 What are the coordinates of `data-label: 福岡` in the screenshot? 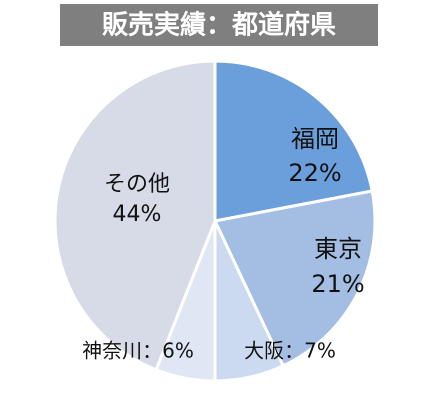 It's located at (315, 139).